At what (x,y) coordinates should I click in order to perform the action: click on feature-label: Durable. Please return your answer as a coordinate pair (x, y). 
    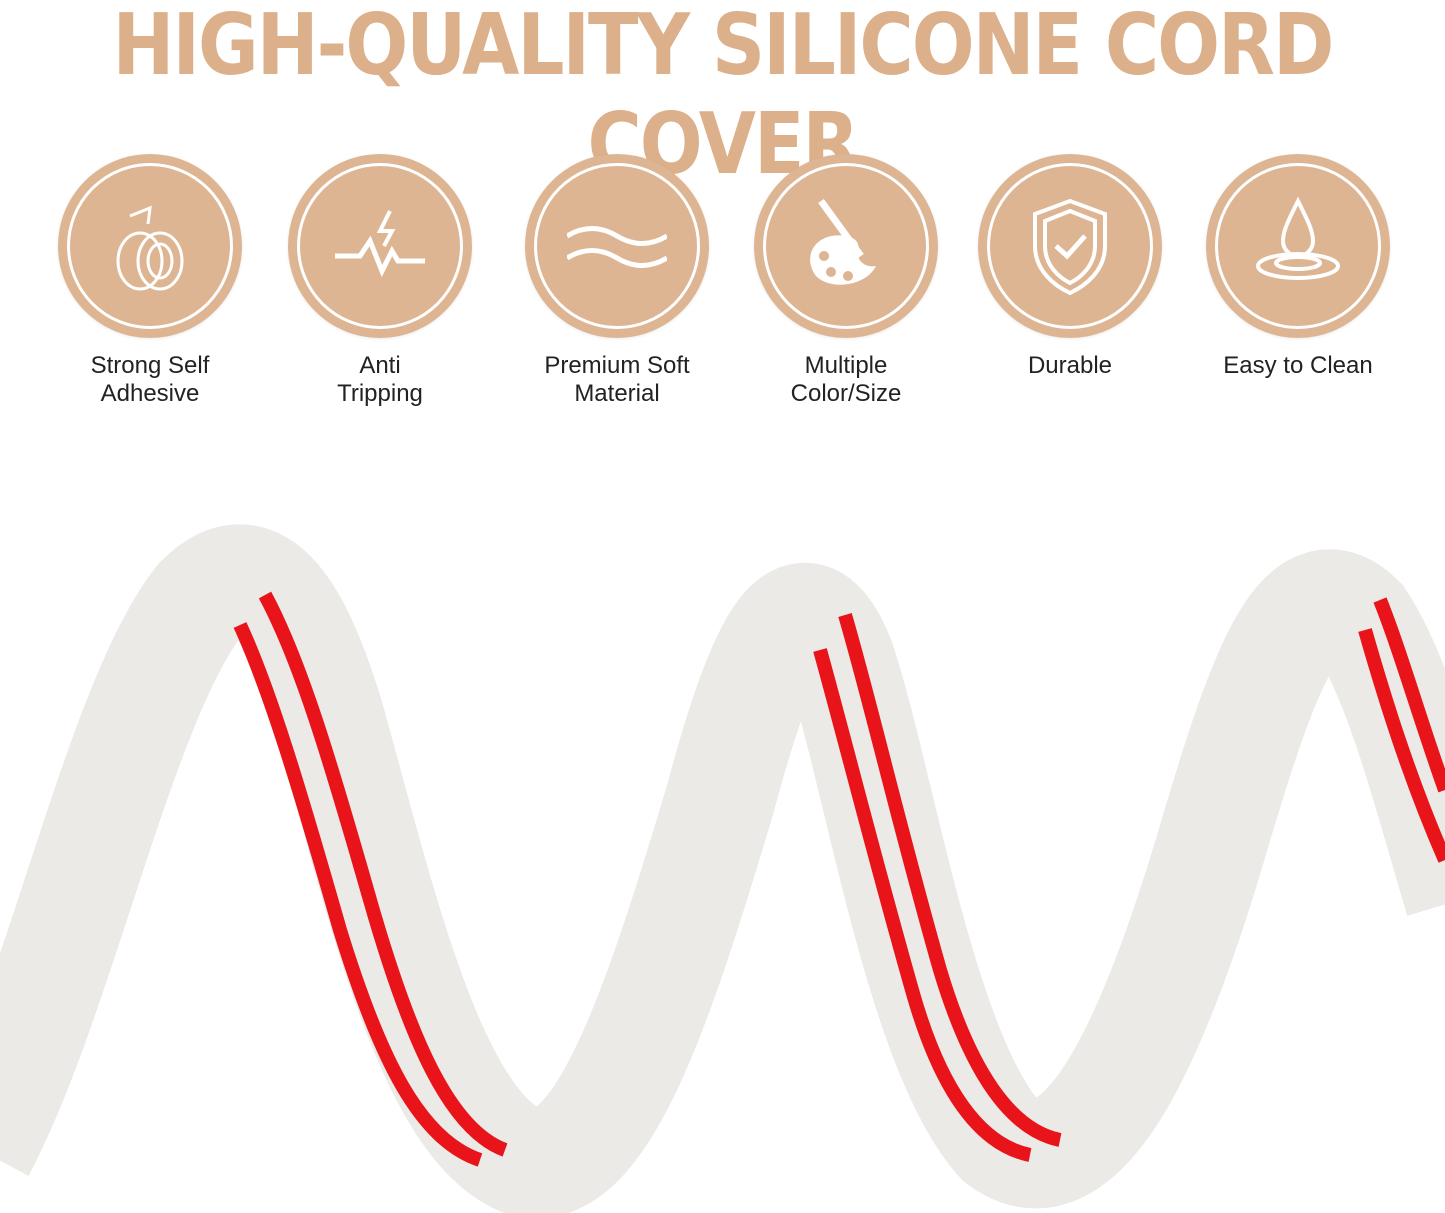
    Looking at the image, I should click on (1070, 365).